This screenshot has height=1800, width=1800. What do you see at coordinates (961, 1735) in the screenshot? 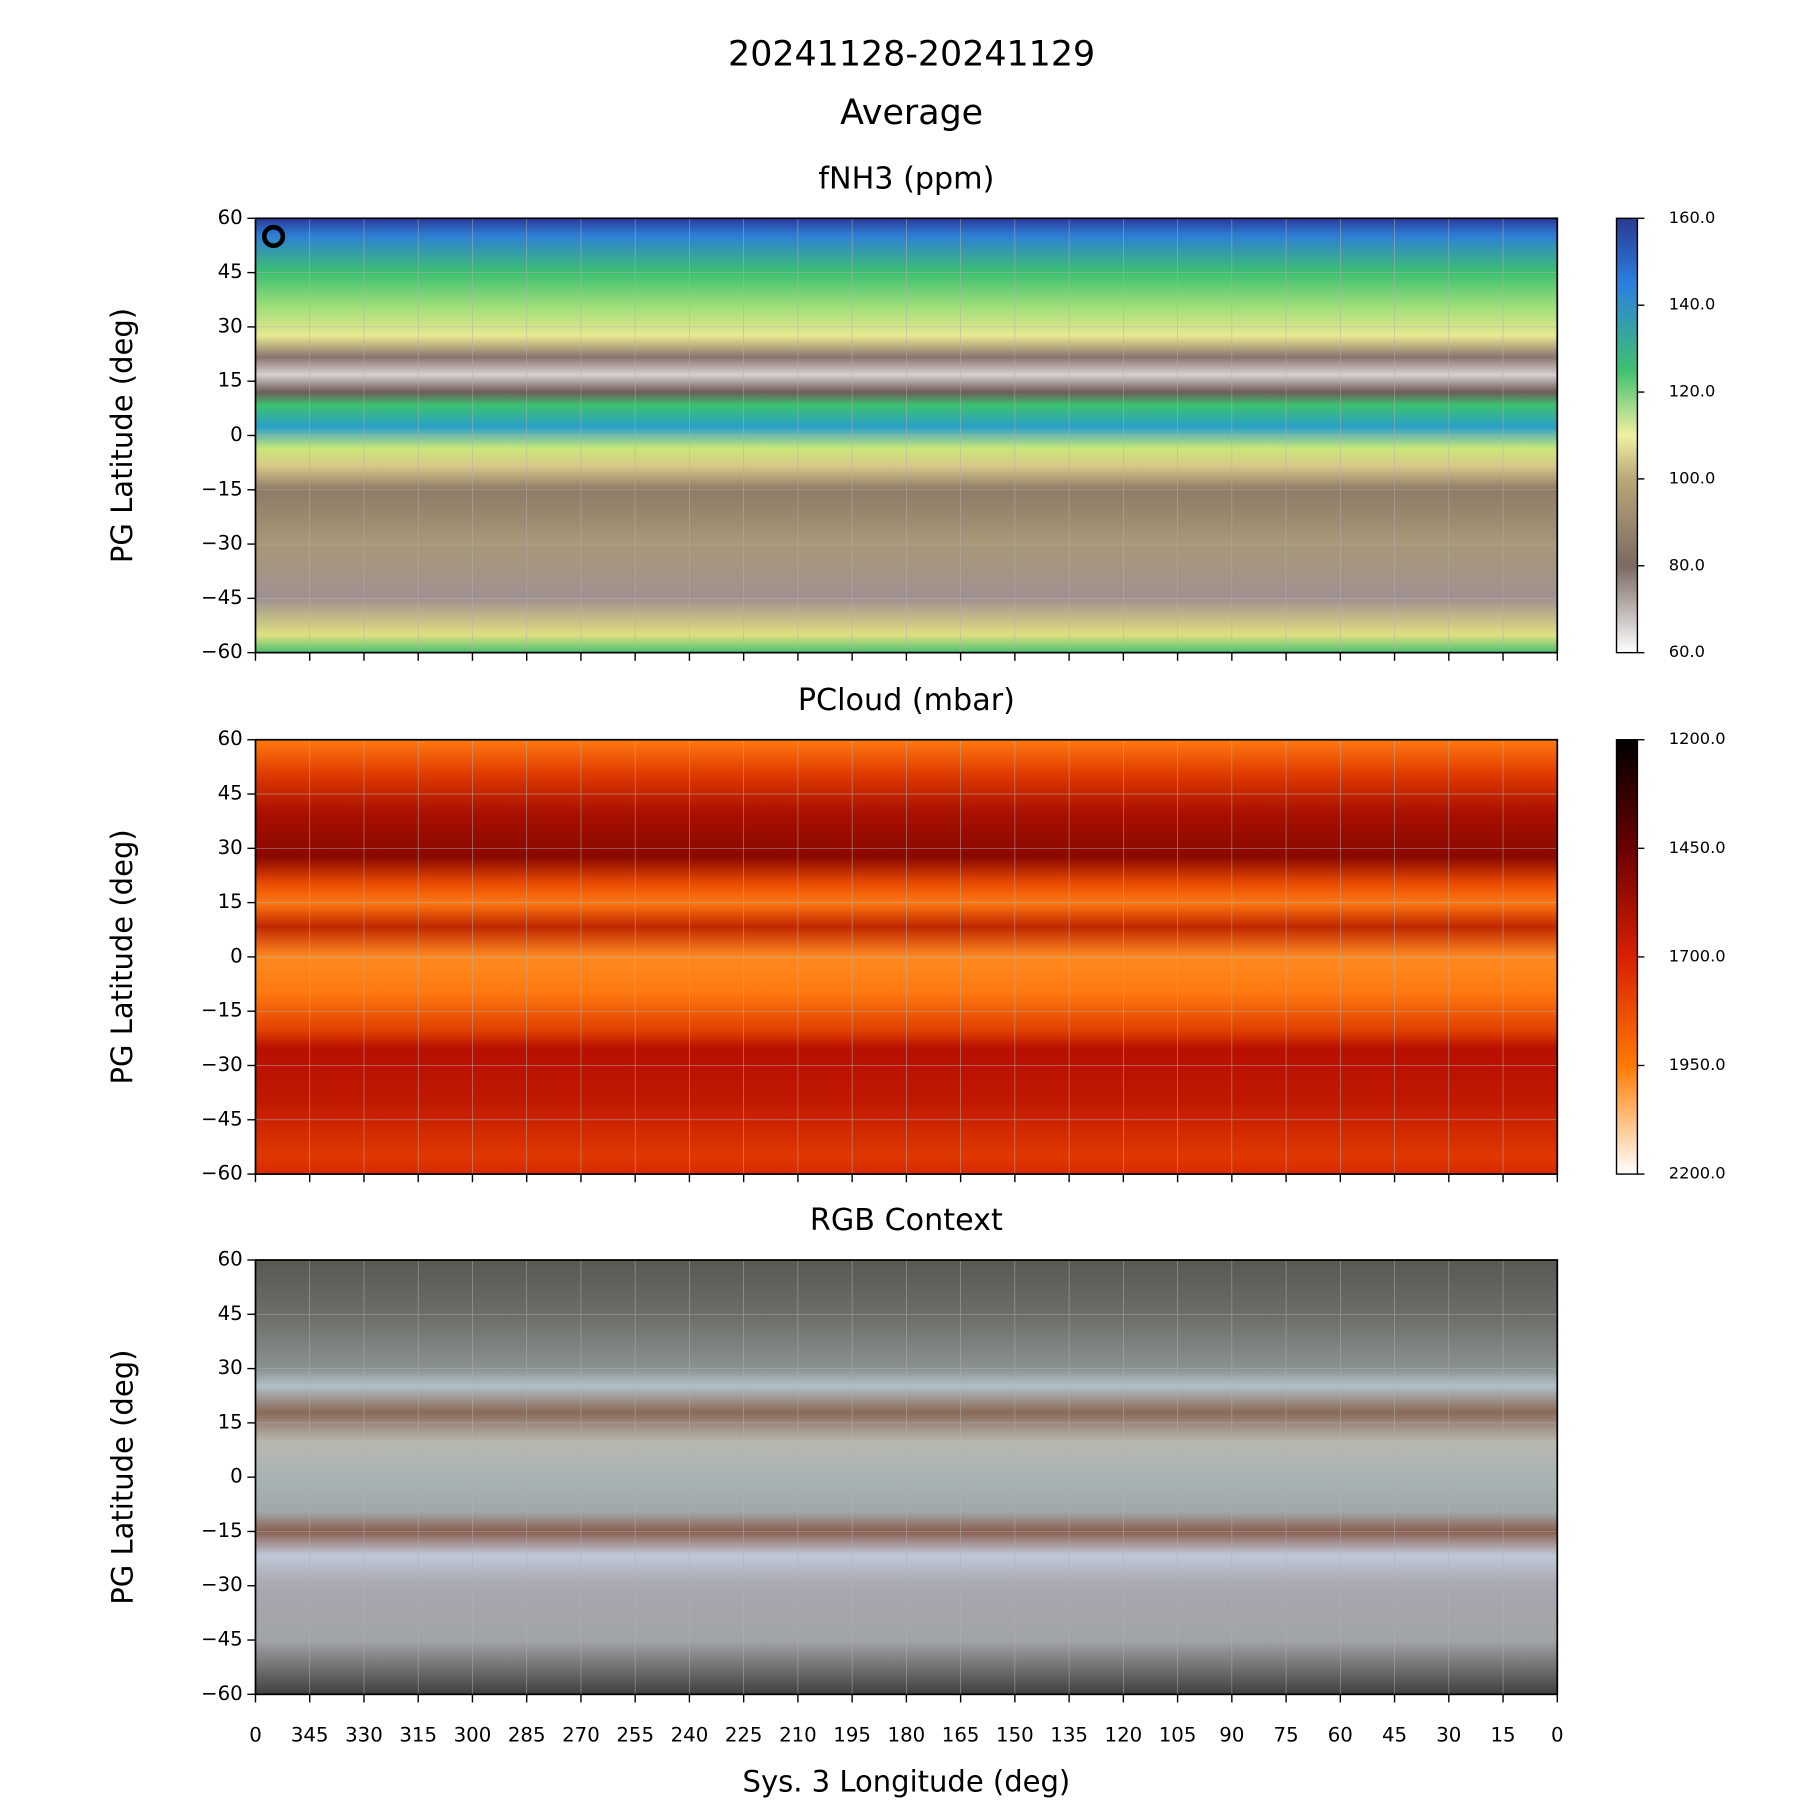
I see `x-tick-label: 165` at bounding box center [961, 1735].